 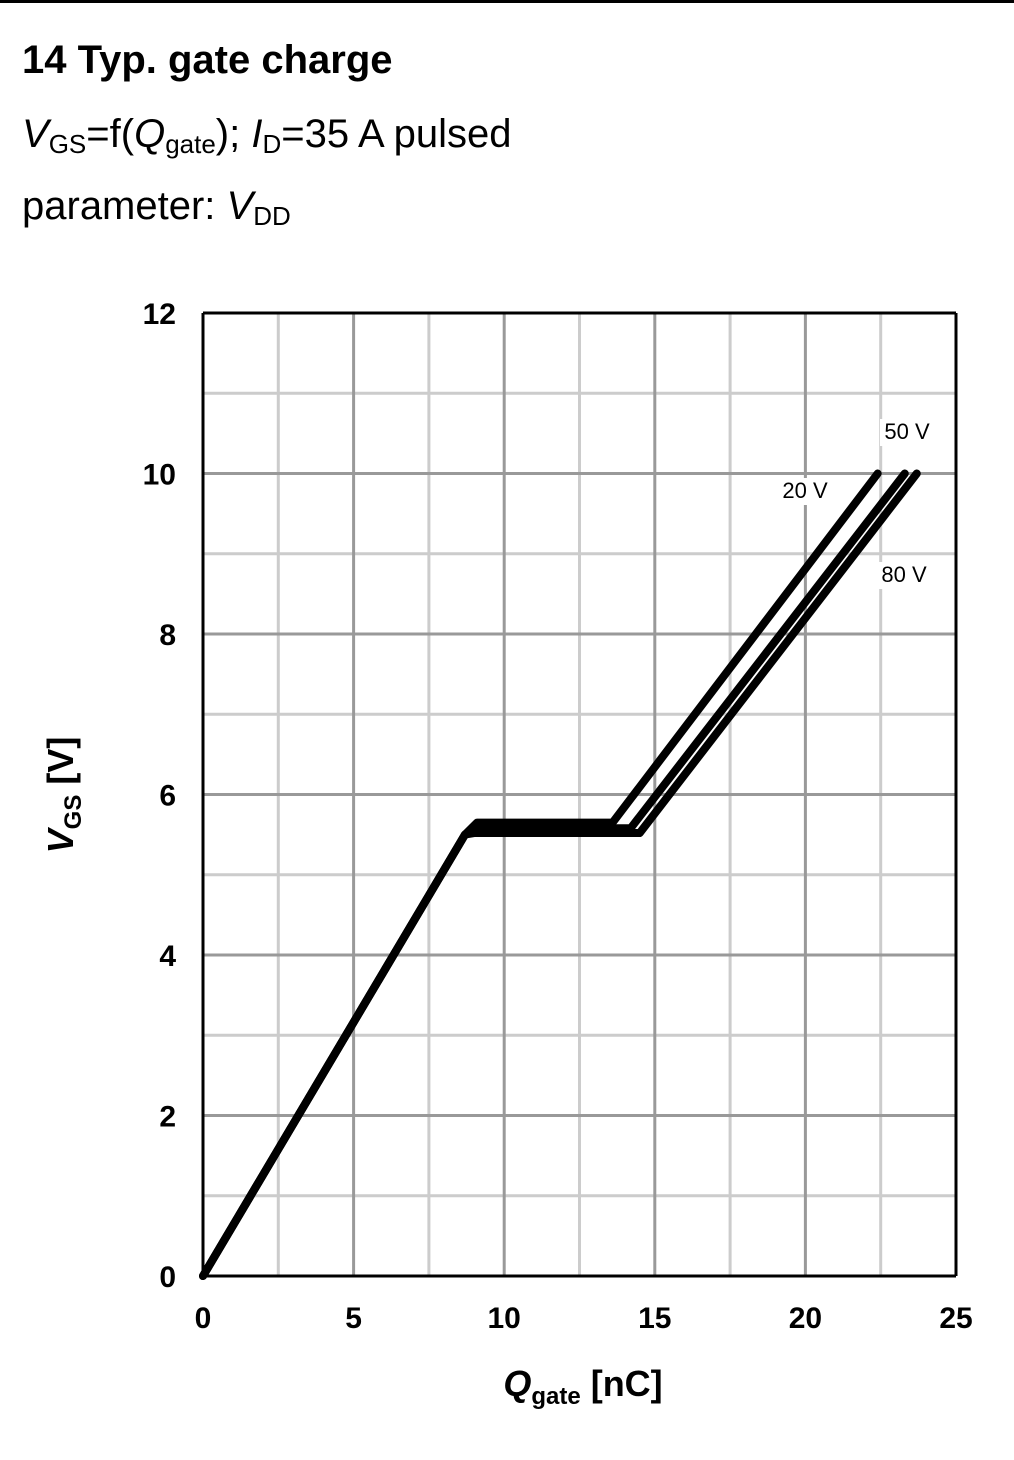 What do you see at coordinates (207, 60) in the screenshot?
I see `chart-title: 14 Typ. gate charge` at bounding box center [207, 60].